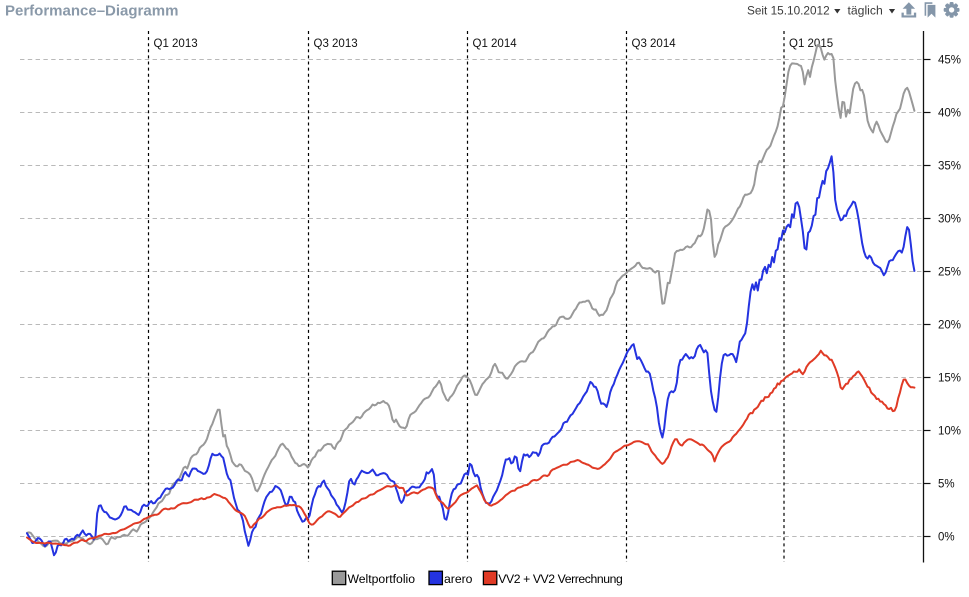 This screenshot has width=969, height=597. What do you see at coordinates (458, 579) in the screenshot?
I see `svg-text: arero` at bounding box center [458, 579].